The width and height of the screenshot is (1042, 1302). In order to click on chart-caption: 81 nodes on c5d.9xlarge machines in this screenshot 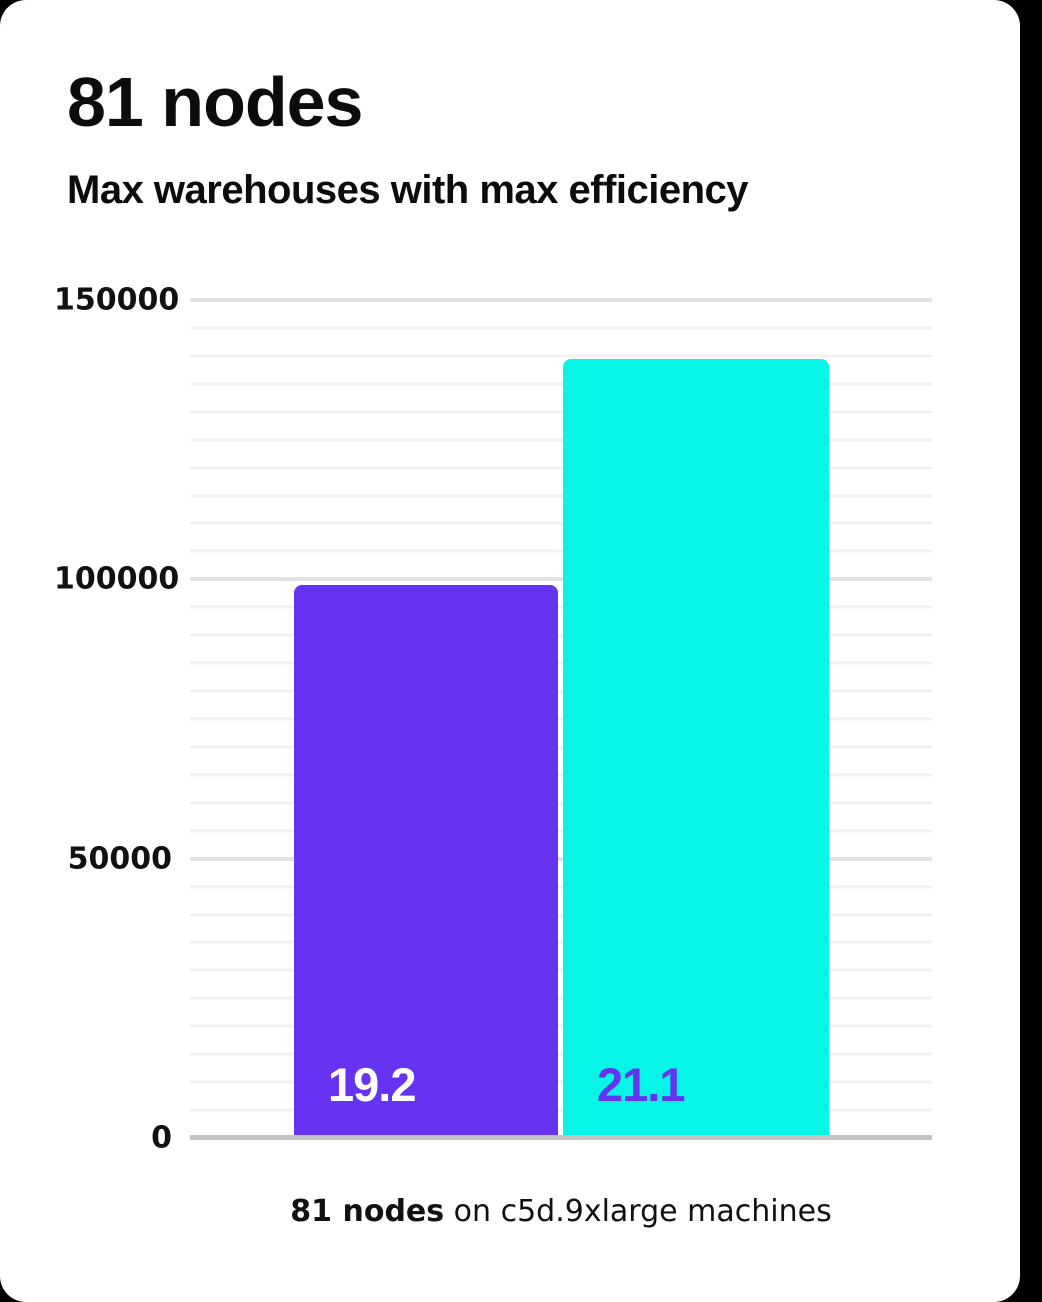, I will do `click(561, 1211)`.